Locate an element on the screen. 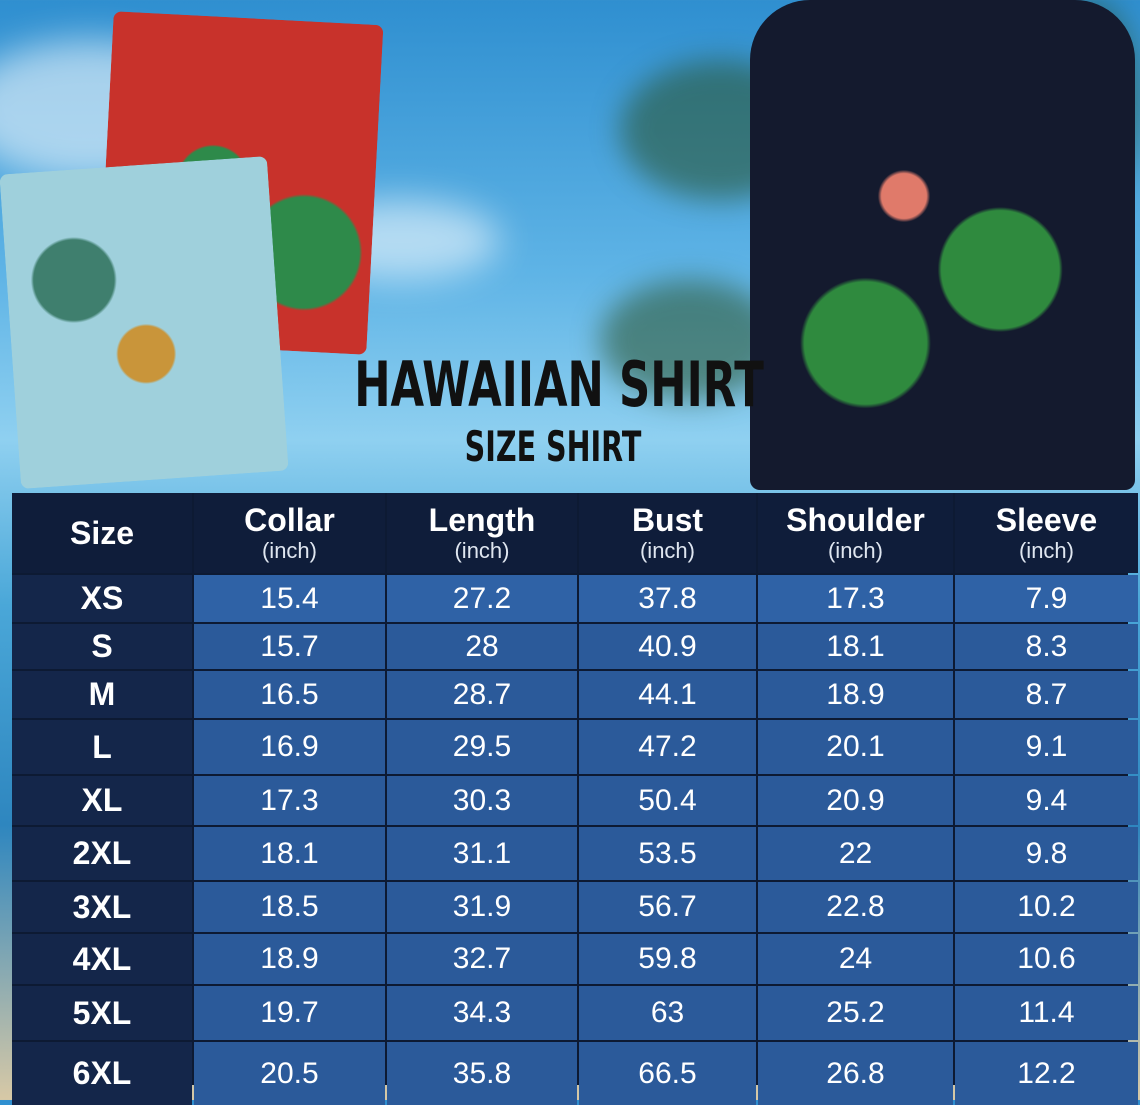 The width and height of the screenshot is (1140, 1105). table-cell: 31.1 is located at coordinates (482, 853).